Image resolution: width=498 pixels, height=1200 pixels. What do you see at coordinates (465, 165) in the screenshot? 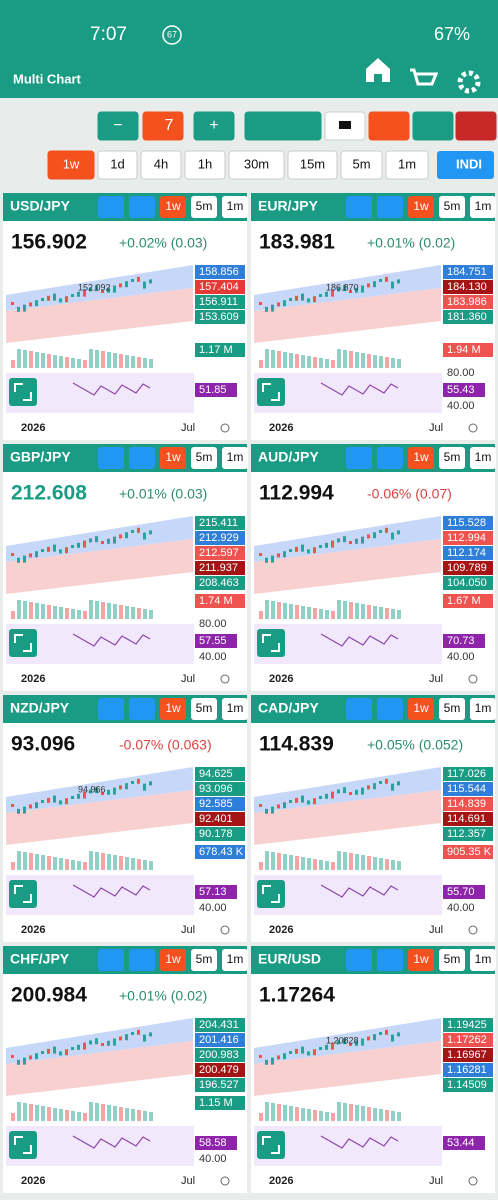
I see `indi-button` at bounding box center [465, 165].